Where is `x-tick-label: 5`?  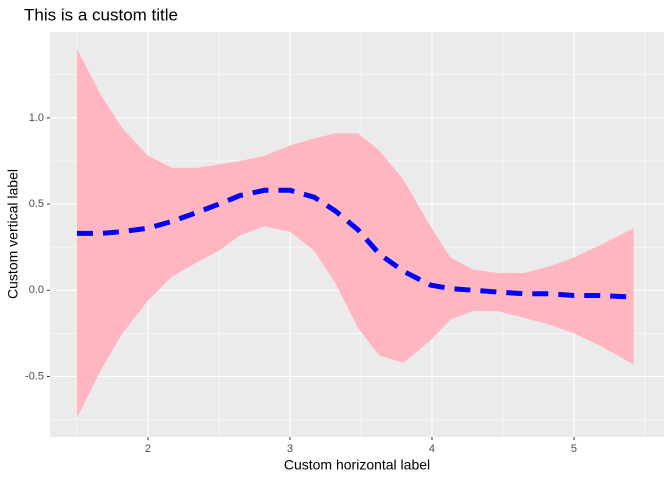
x-tick-label: 5 is located at coordinates (574, 449).